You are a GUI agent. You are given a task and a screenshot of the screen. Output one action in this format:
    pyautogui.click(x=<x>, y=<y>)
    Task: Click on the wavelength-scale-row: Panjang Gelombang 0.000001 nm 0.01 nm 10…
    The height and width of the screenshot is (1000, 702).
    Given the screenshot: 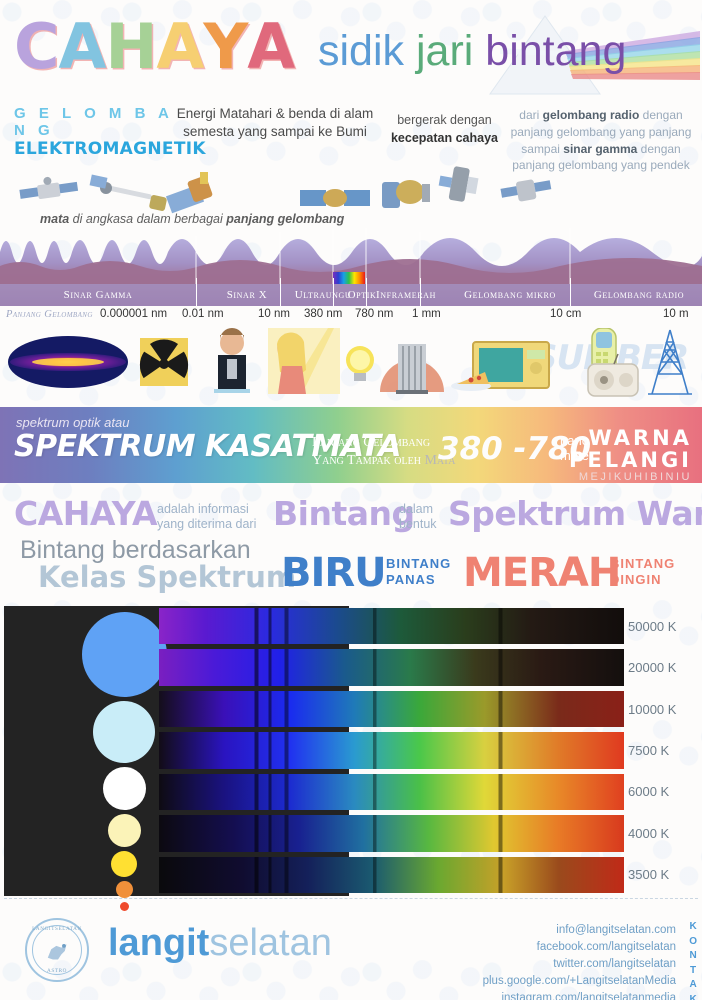 What is the action you would take?
    pyautogui.click(x=351, y=318)
    